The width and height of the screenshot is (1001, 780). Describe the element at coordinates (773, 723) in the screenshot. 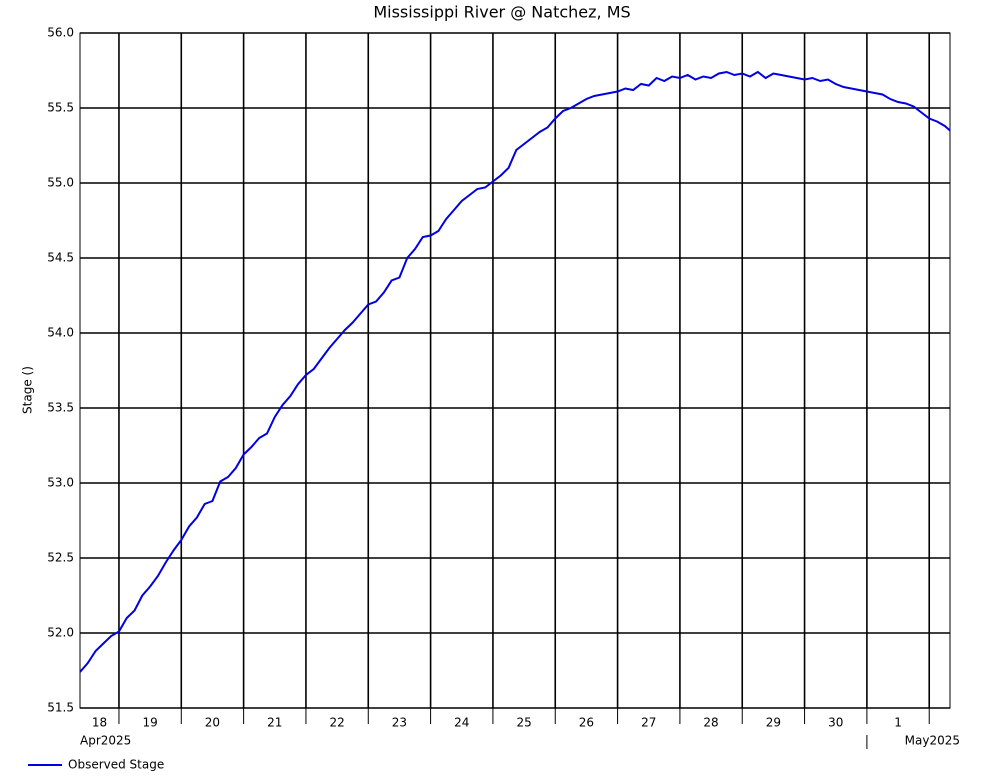

I see `x-tick-label: 29` at that location.